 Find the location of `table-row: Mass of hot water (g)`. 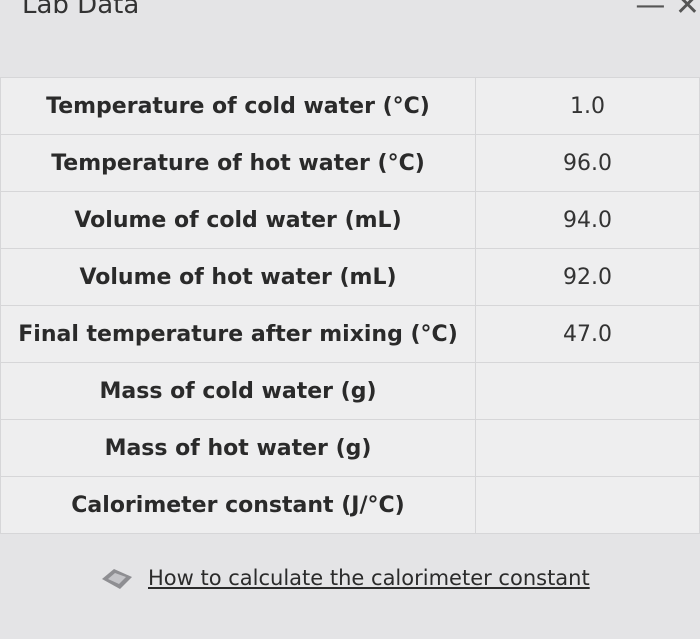

table-row: Mass of hot water (g) is located at coordinates (350, 448).